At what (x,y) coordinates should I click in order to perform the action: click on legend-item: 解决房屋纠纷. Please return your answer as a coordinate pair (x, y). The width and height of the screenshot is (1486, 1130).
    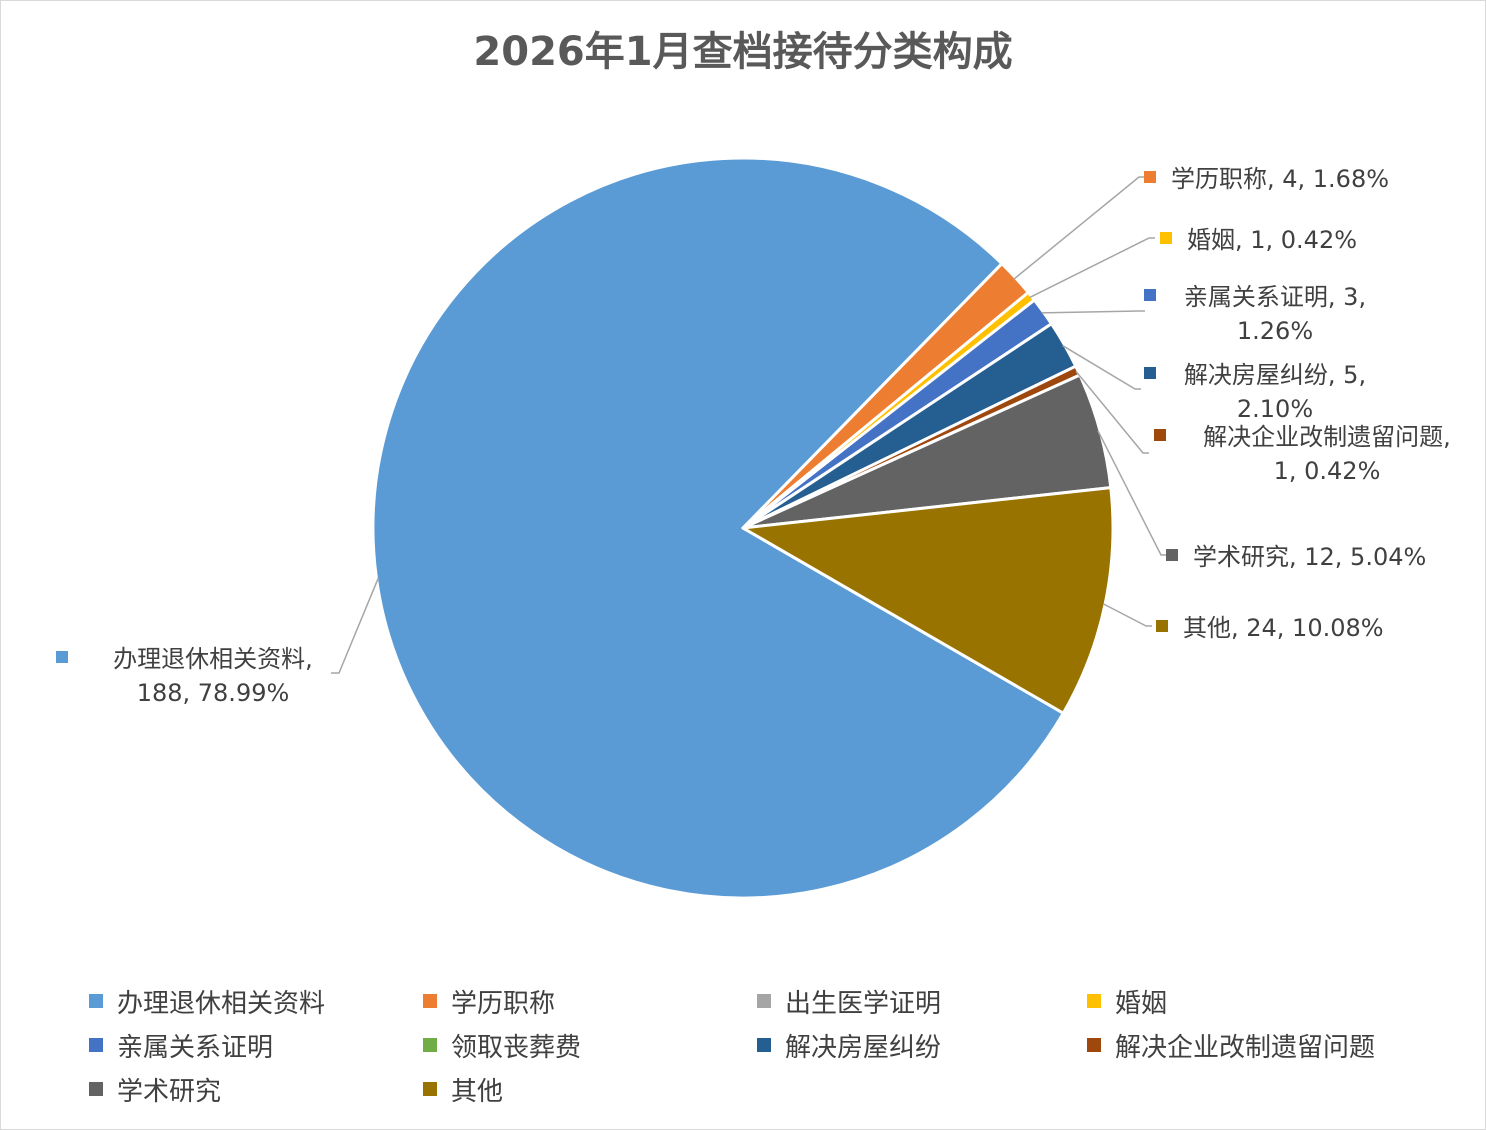
    Looking at the image, I should click on (849, 1045).